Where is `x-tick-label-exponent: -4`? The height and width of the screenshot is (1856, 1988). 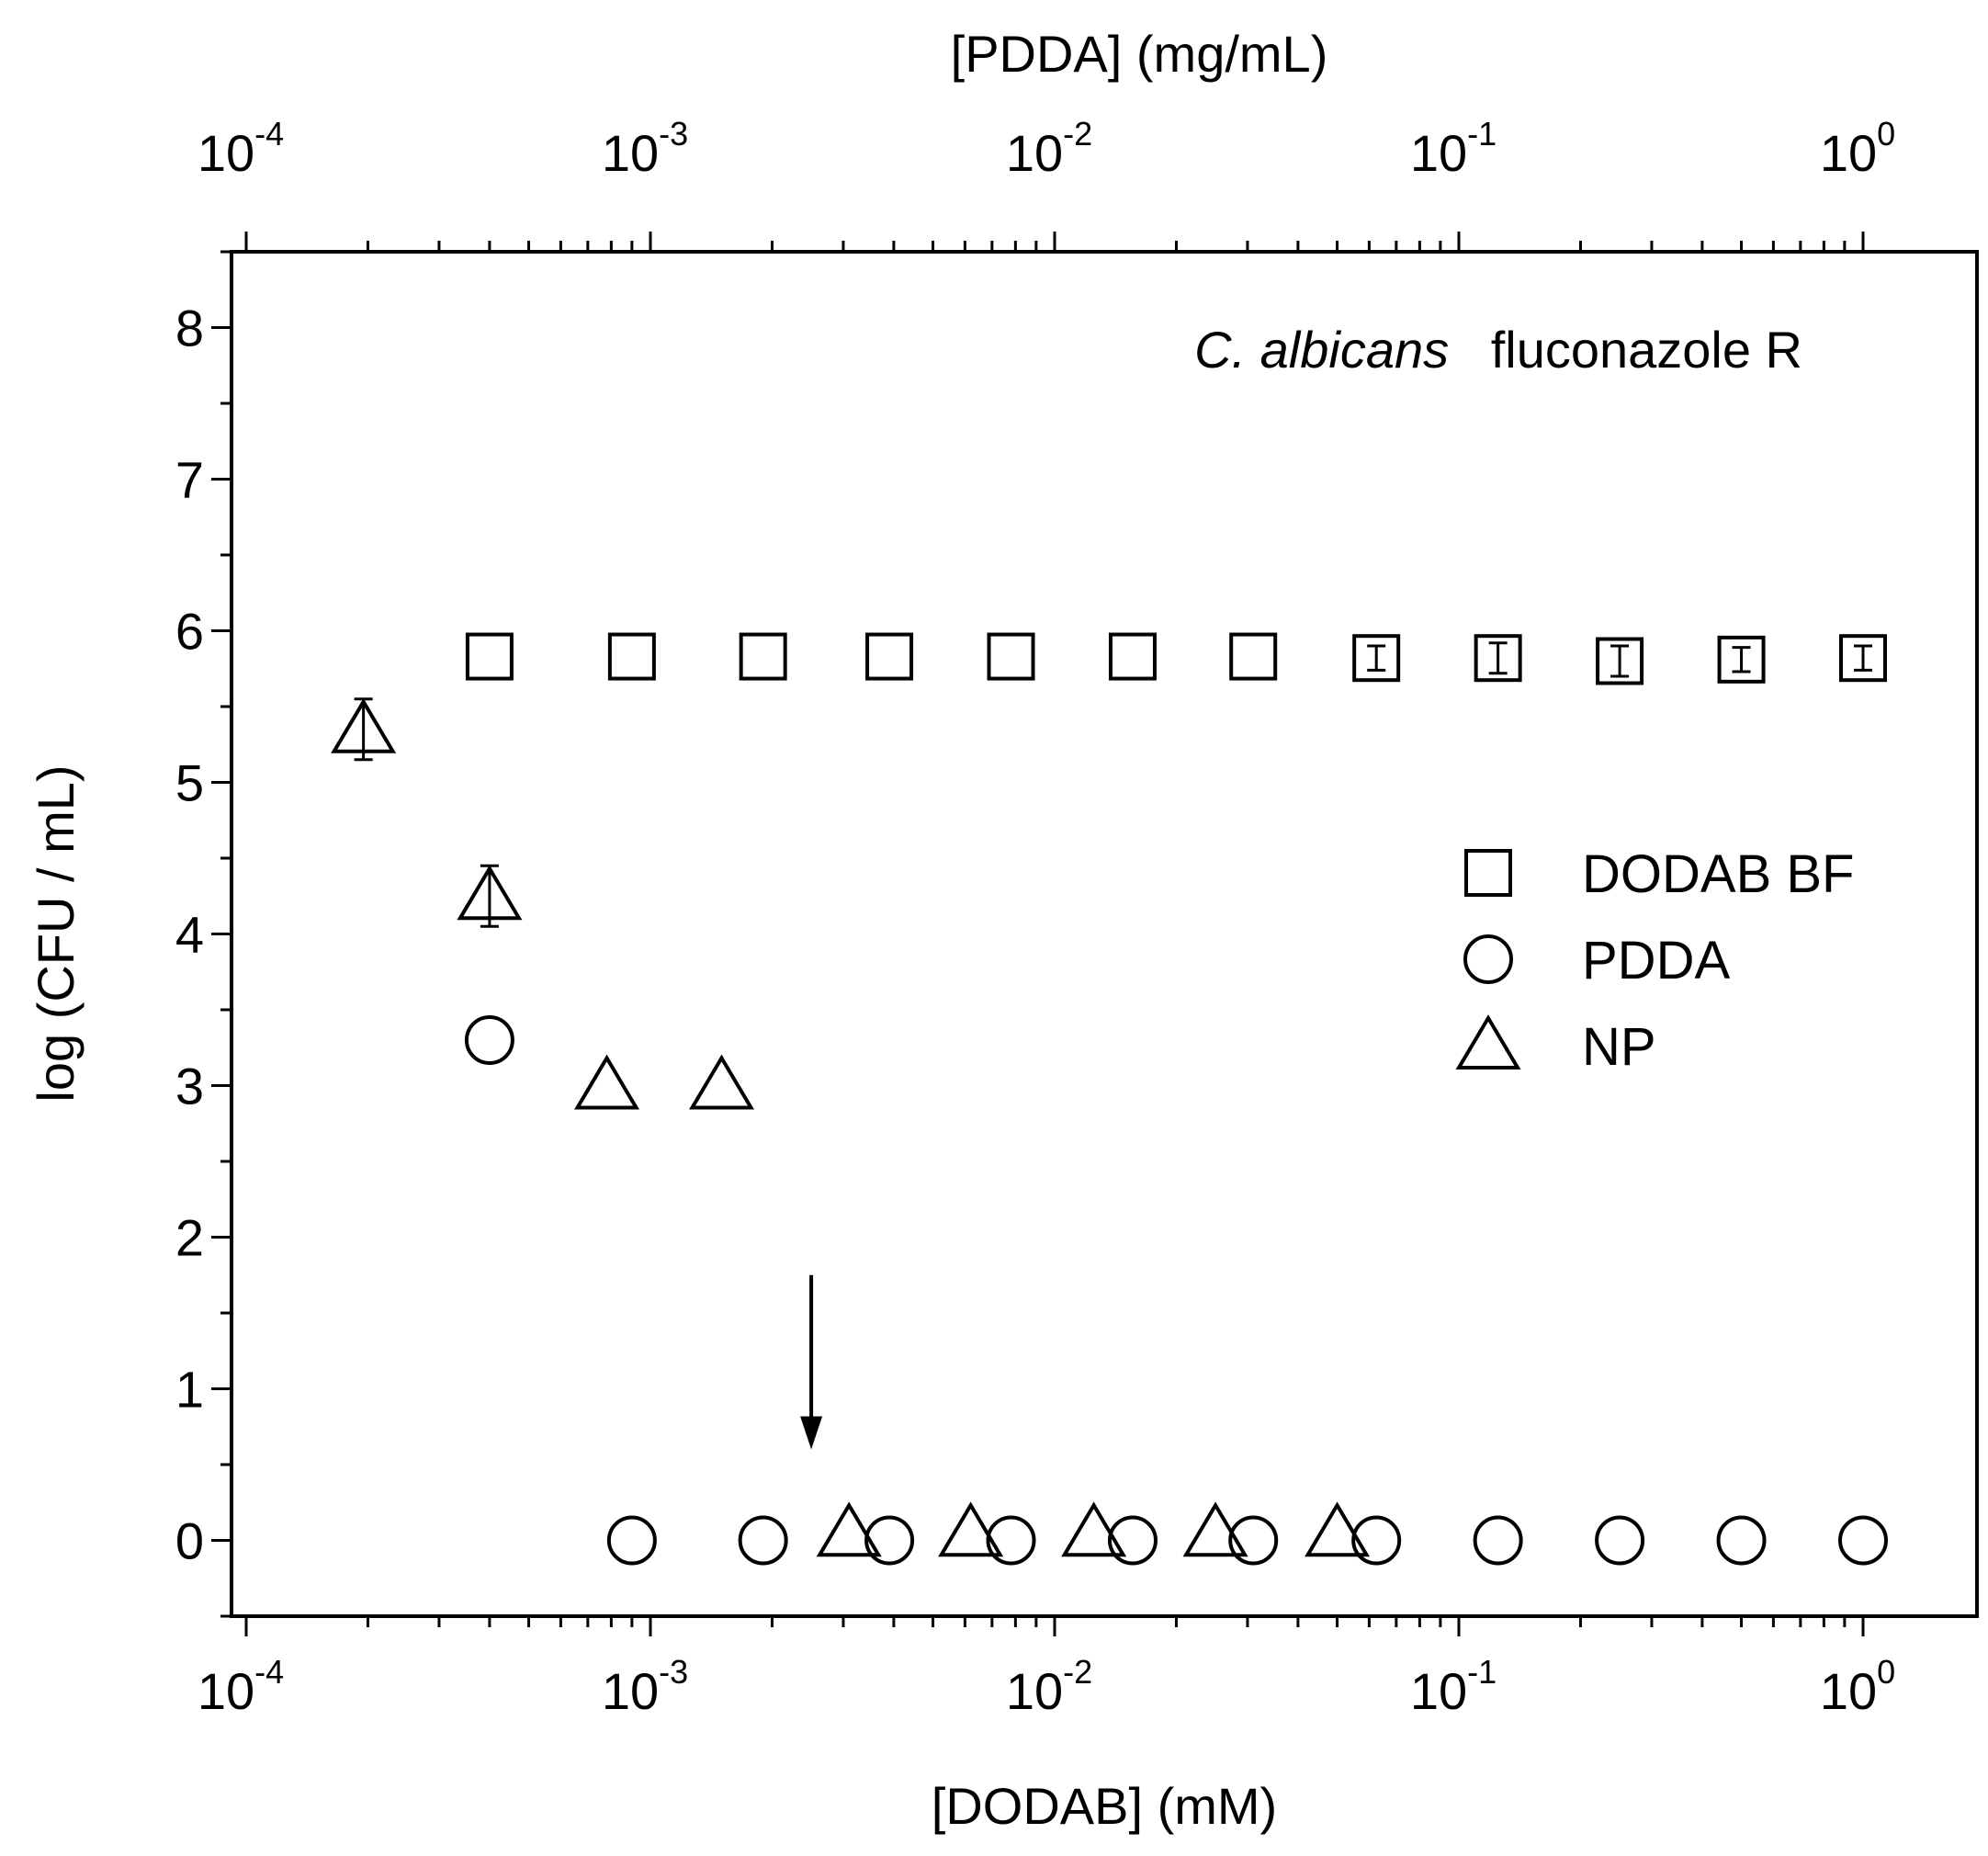 x-tick-label-exponent: -4 is located at coordinates (269, 1672).